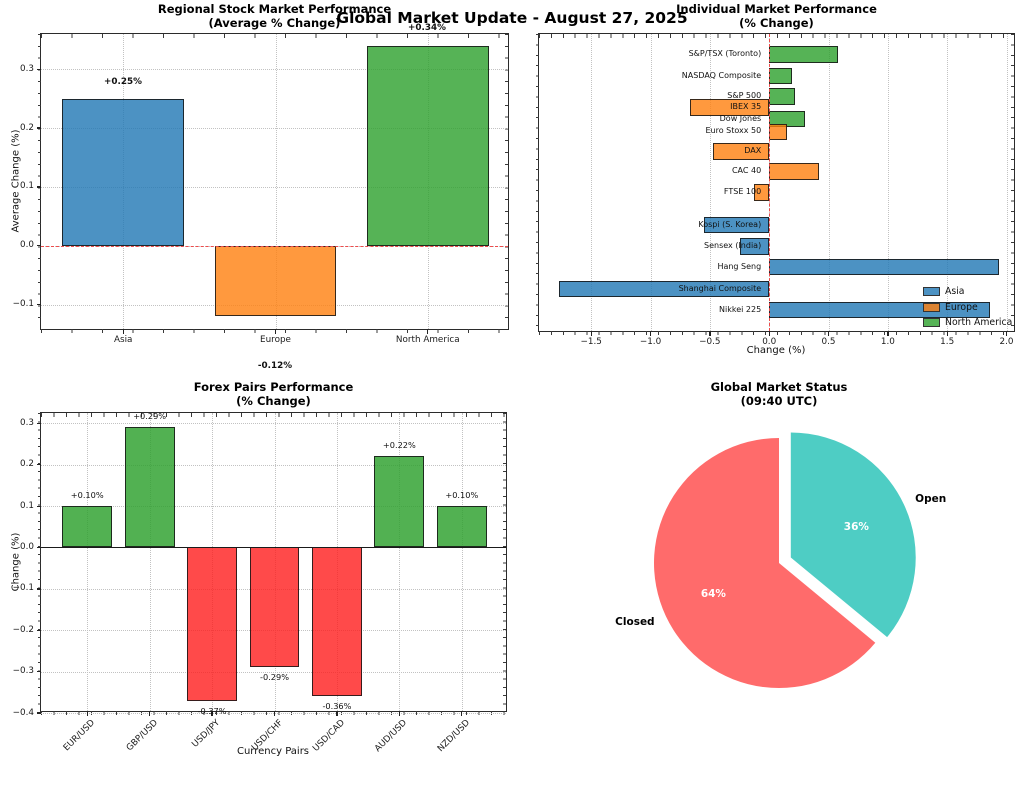 This screenshot has height=796, width=1024. I want to click on legend-swatch-north-america, so click(931, 322).